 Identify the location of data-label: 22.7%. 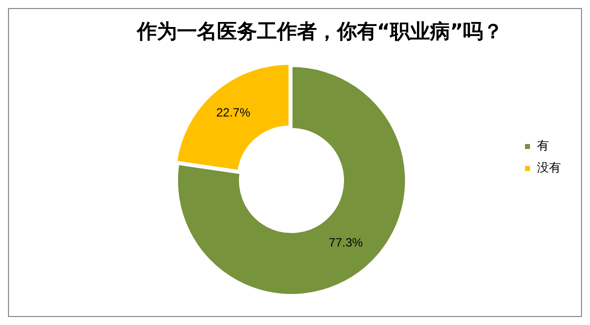
(233, 112).